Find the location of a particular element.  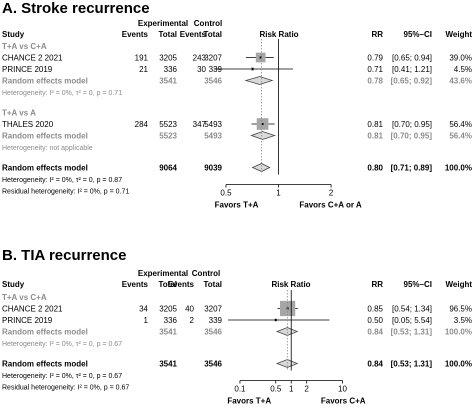

cell-exp-events: 191 is located at coordinates (142, 58).